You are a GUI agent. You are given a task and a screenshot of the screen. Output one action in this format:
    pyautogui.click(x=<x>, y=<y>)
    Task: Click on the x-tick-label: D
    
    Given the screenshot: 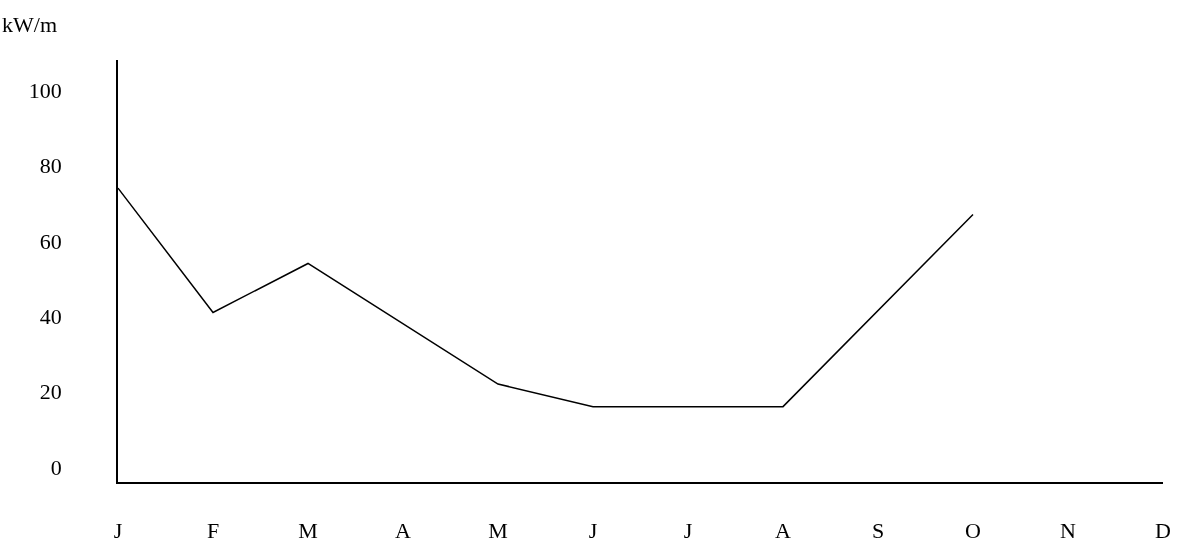 What is the action you would take?
    pyautogui.click(x=1163, y=531)
    